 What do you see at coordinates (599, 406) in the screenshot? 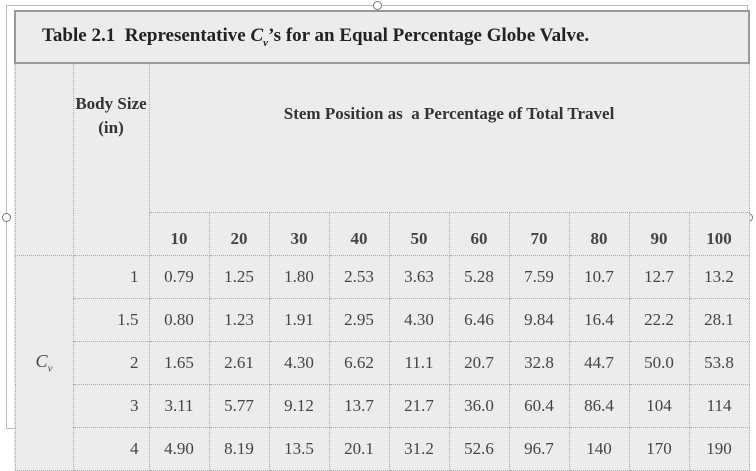
I see `cv-value: 86.4` at bounding box center [599, 406].